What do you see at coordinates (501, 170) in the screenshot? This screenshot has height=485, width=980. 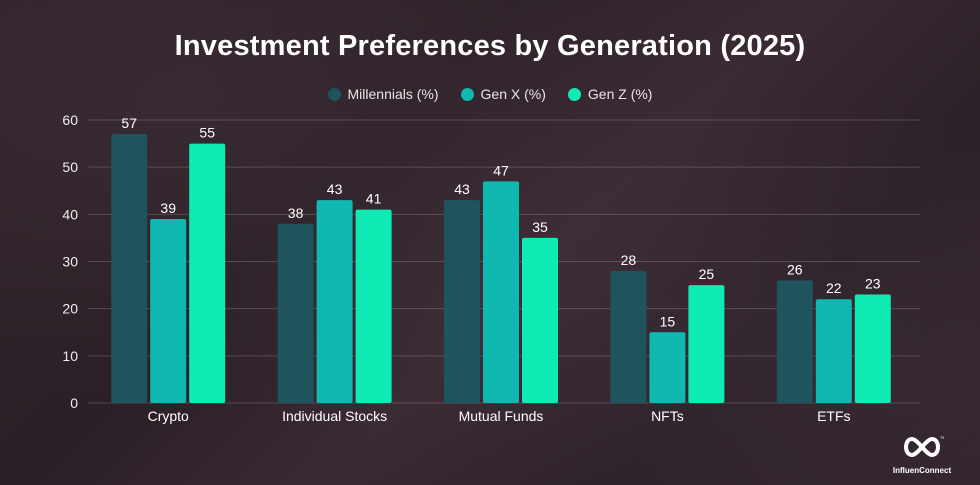 I see `data-label: 47` at bounding box center [501, 170].